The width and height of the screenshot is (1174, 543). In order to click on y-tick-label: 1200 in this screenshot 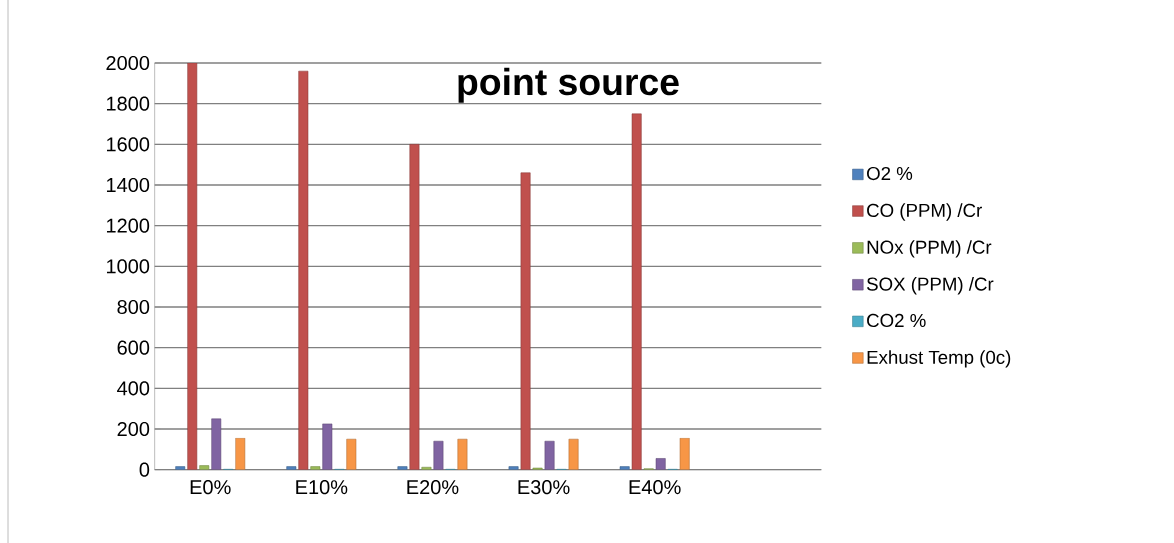, I will do `click(128, 225)`.